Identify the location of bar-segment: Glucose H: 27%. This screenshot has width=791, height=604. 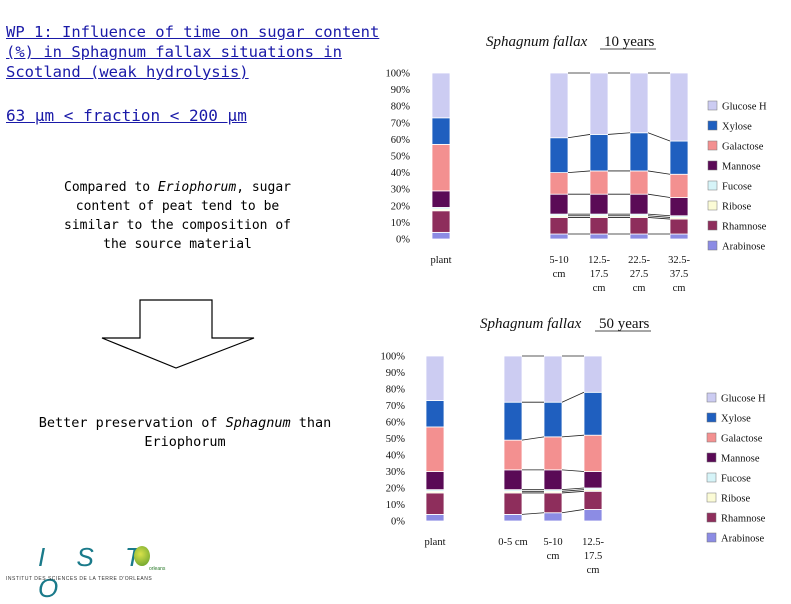
(435, 378).